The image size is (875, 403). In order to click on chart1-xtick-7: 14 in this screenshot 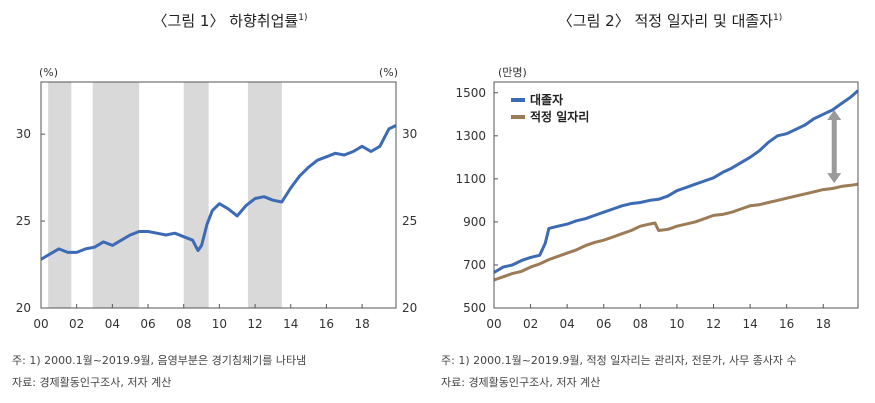, I will do `click(290, 324)`.